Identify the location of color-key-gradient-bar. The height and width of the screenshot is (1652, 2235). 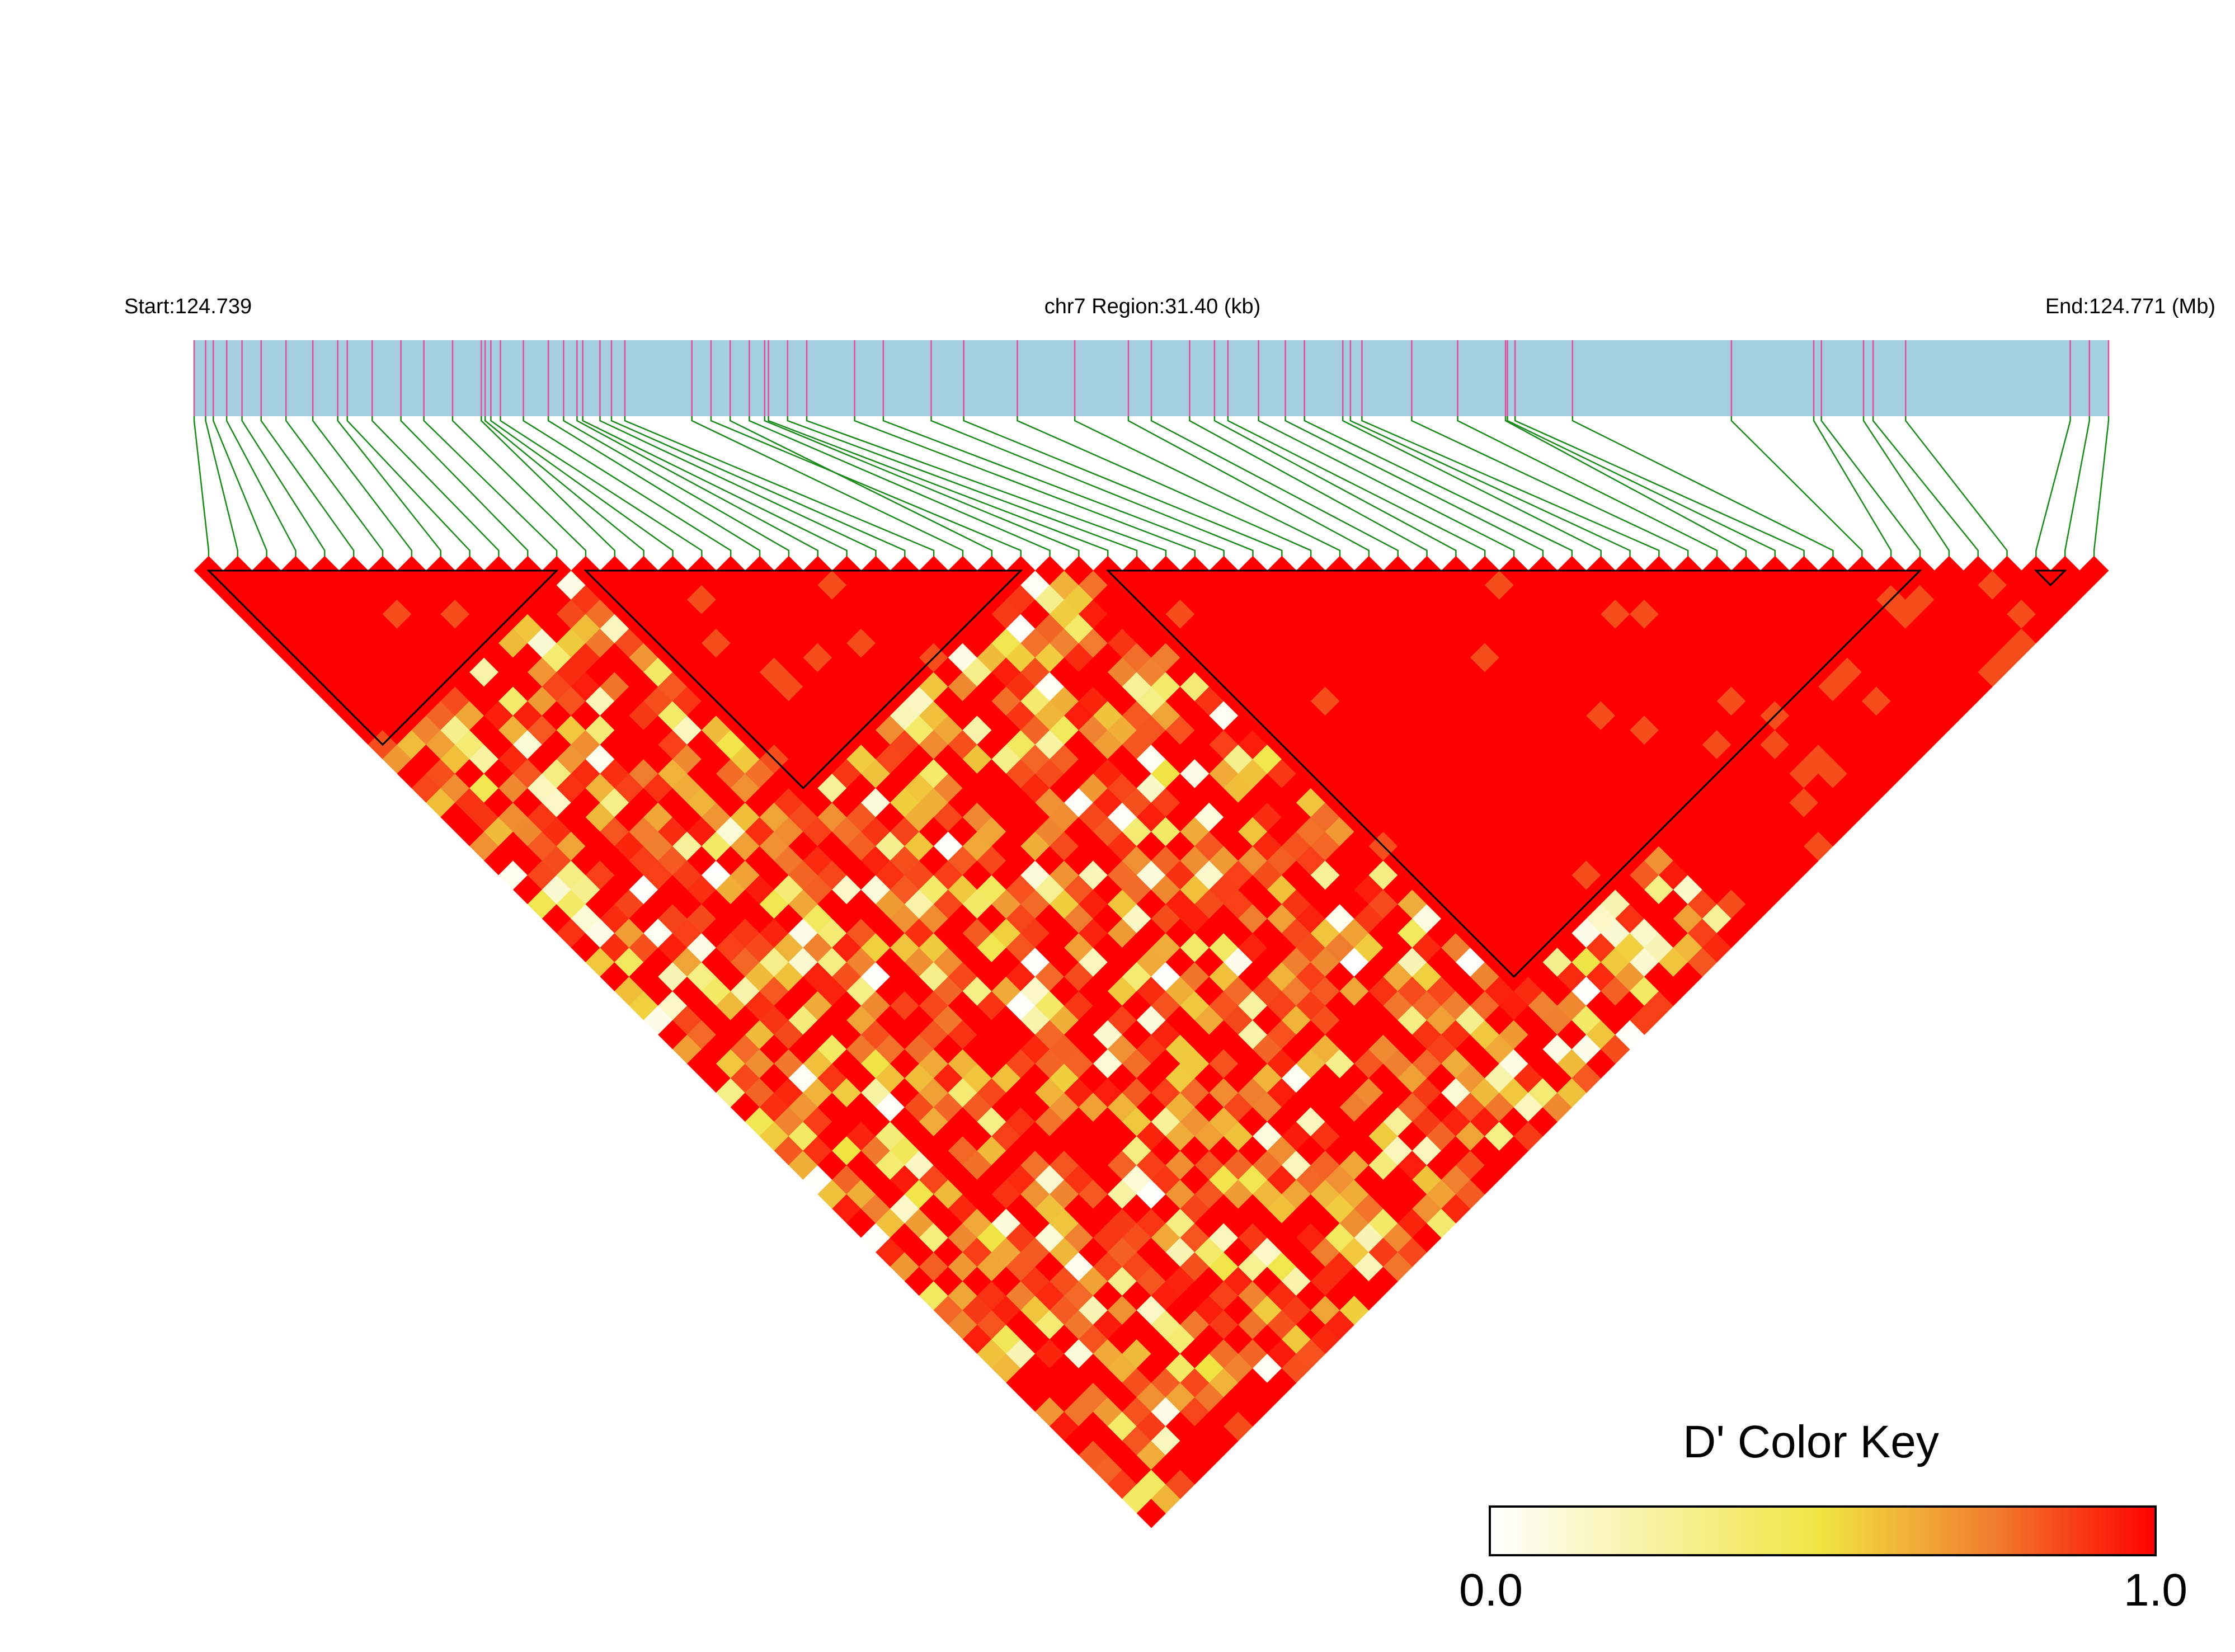
(1823, 1531).